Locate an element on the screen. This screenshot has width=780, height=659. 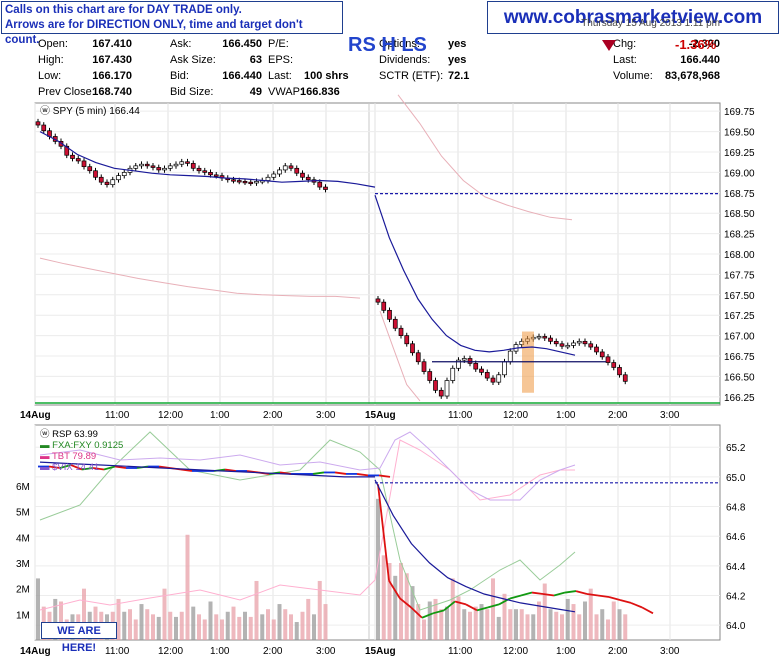
indicator-axis-tick: 64.8 is located at coordinates (736, 508).